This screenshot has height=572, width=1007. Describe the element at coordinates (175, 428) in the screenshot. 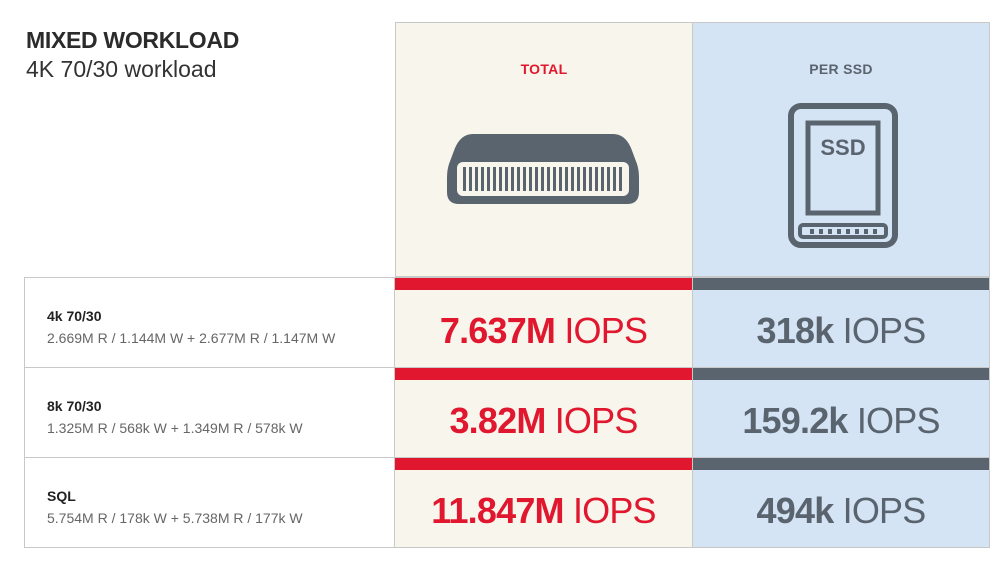

I see `row-detail: 1.325M R / 568k W + 1.349M R / 578k W` at that location.